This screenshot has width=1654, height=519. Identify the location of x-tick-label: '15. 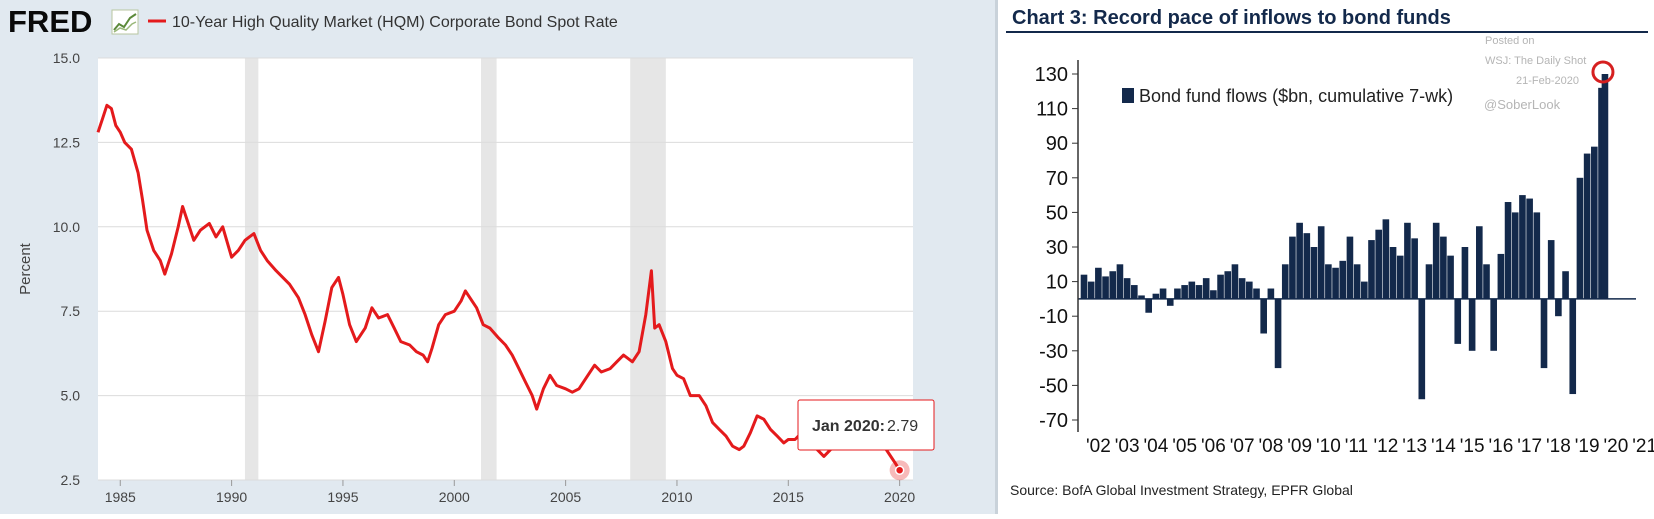
(1472, 446).